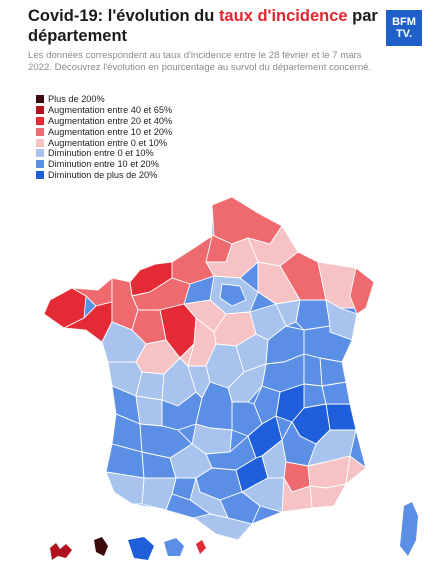 The image size is (442, 570). What do you see at coordinates (404, 34) in the screenshot?
I see `logo-line2: TV.` at bounding box center [404, 34].